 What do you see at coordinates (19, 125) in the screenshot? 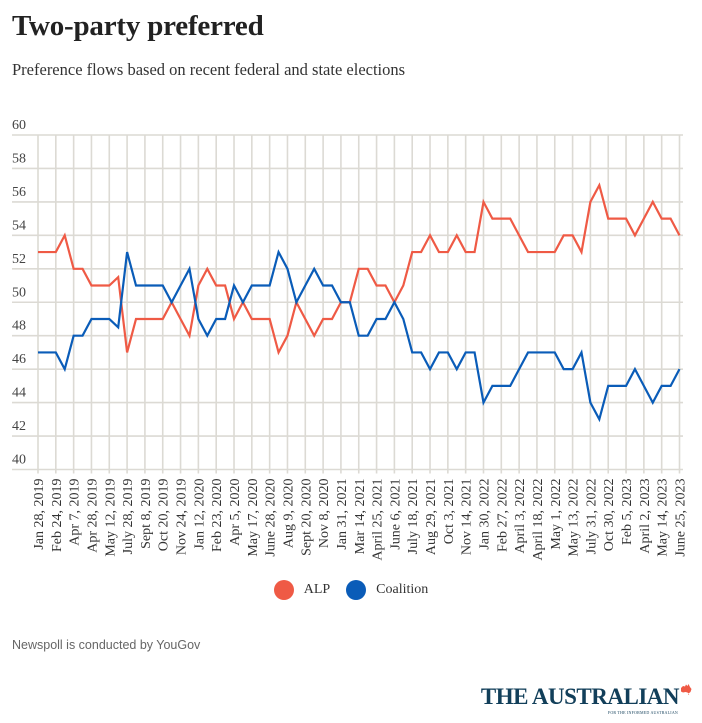
I see `y-tick-label: 60` at bounding box center [19, 125].